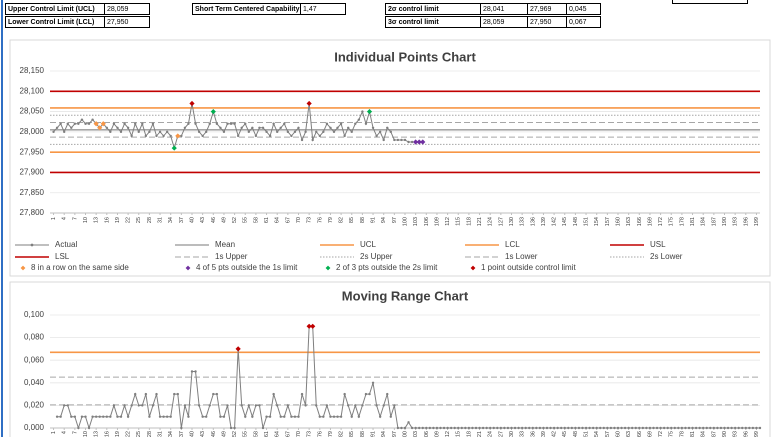 Image resolution: width=780 pixels, height=437 pixels. I want to click on x-tick-label: 73, so click(310, 220).